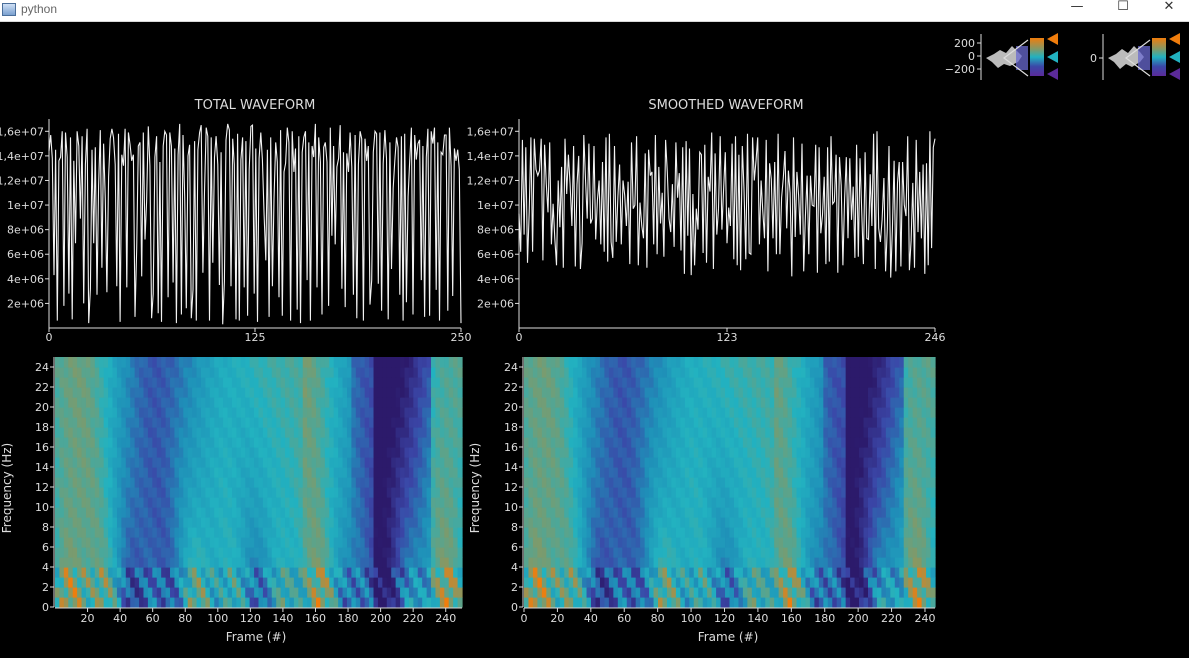  Describe the element at coordinates (1169, 7) in the screenshot. I see `close-button: ✕` at that location.